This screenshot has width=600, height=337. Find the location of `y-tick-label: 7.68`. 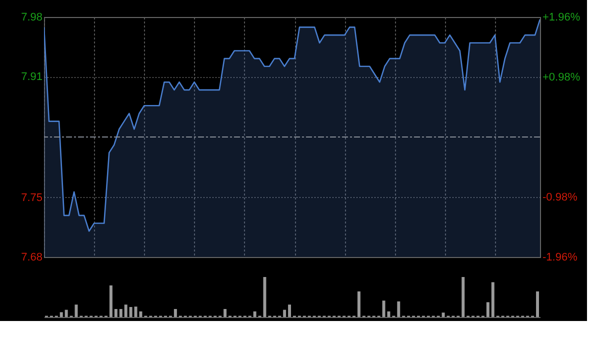

y-tick-label: 7.68 is located at coordinates (31, 258).